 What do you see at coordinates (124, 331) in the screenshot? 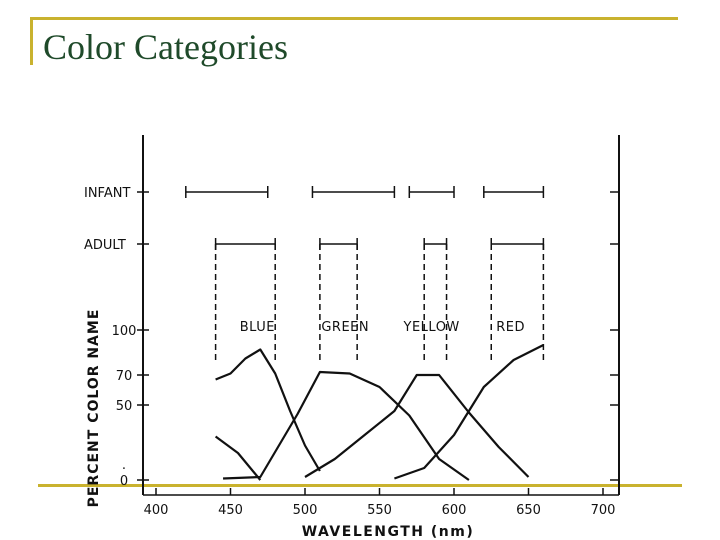
I see `y-tick-label: 100` at bounding box center [124, 331].